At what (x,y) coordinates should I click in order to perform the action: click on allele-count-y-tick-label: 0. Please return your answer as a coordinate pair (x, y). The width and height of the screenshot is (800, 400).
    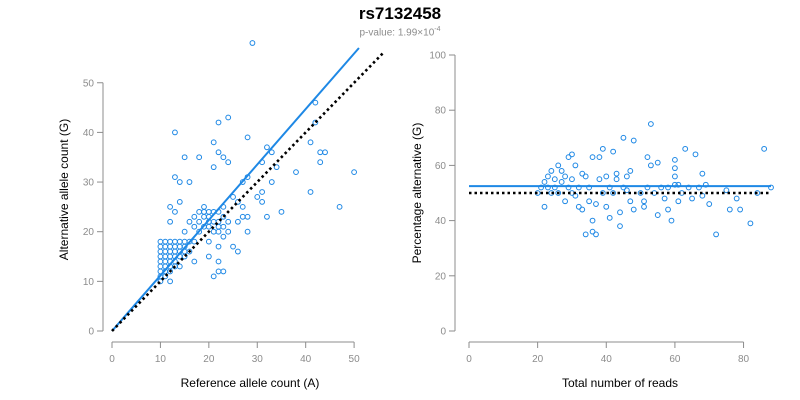
    Looking at the image, I should click on (91, 332).